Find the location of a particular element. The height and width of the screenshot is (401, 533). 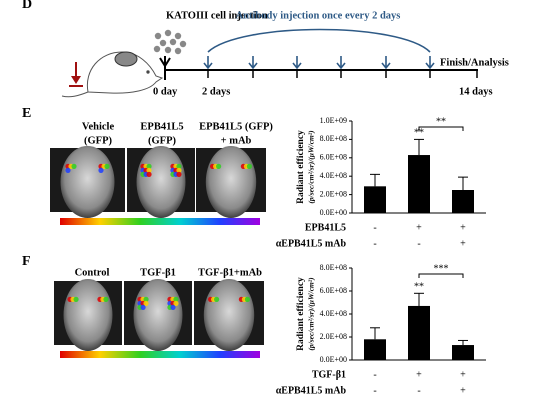

image-header: EPB41L5 (GFP) is located at coordinates (236, 126).